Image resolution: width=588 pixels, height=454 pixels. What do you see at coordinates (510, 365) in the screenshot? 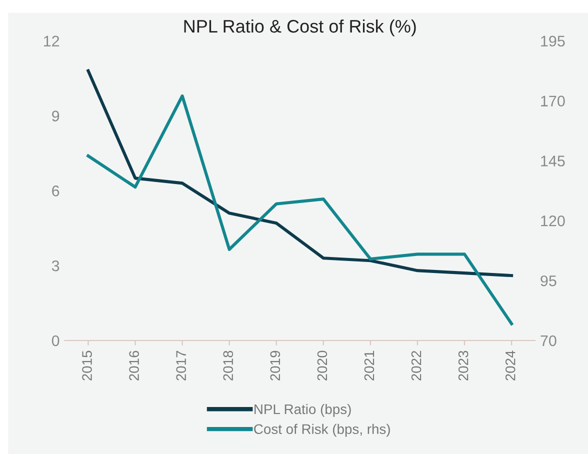
I see `x-tick-label: 2024` at bounding box center [510, 365].